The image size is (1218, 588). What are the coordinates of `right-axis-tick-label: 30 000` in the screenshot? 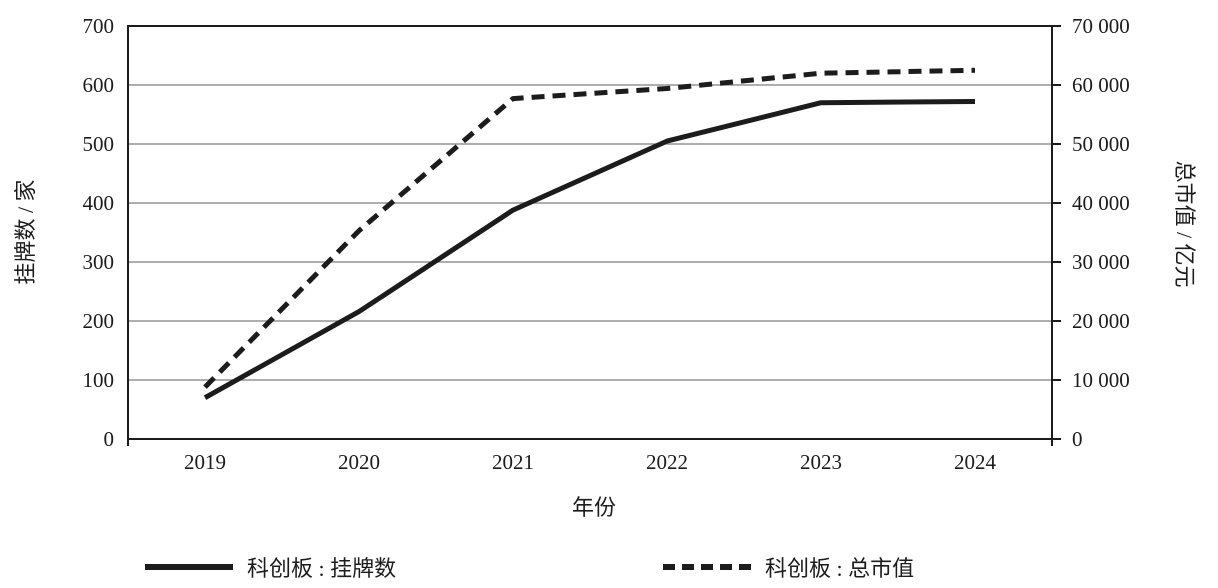 It's located at (1101, 262).